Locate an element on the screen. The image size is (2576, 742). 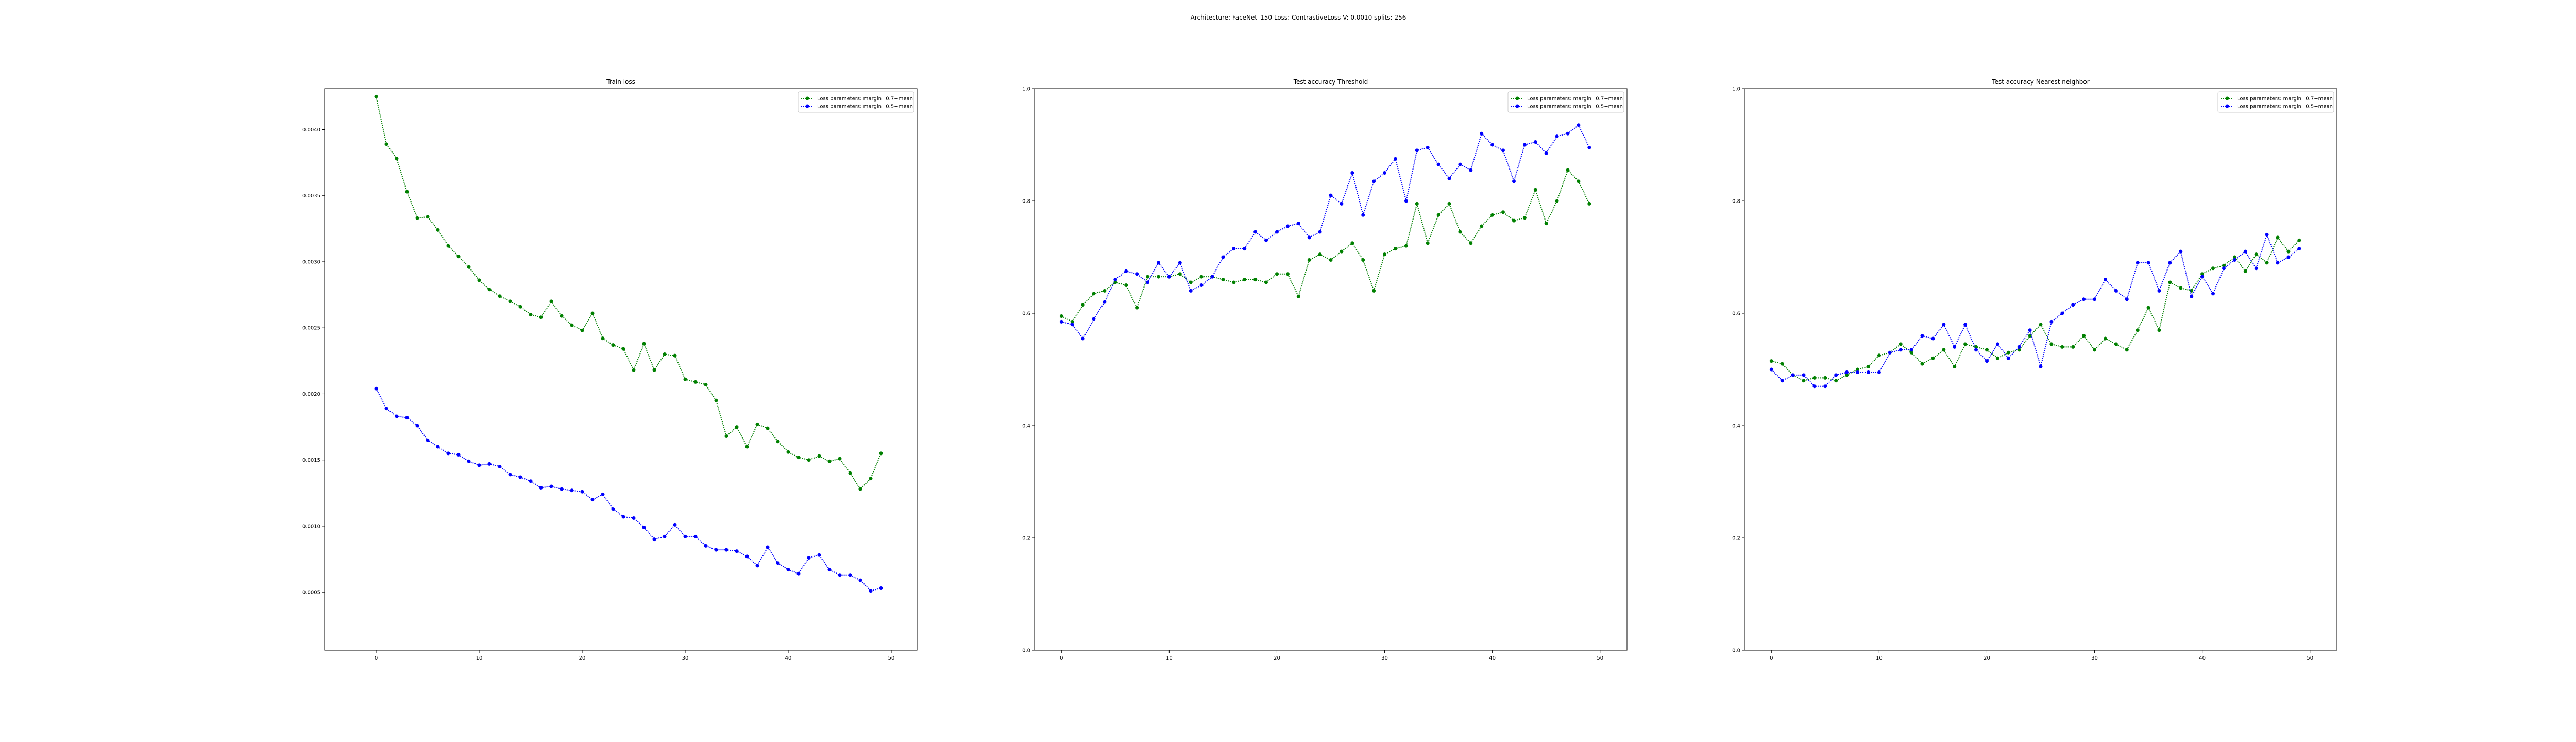
chart-title: Train loss is located at coordinates (620, 82).